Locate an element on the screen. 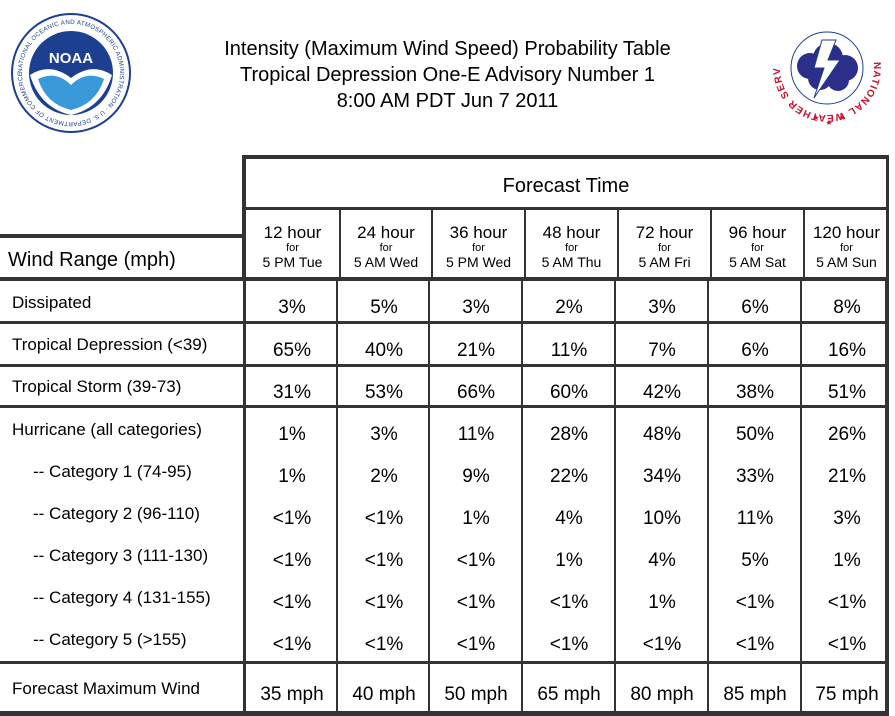 The width and height of the screenshot is (895, 716). column-date: 5 PM Tue is located at coordinates (292, 262).